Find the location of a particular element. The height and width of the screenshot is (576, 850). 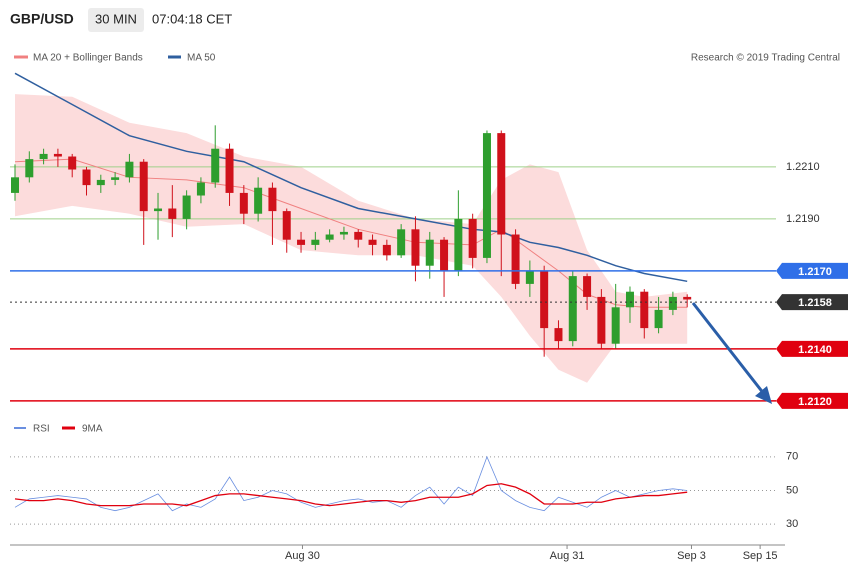

forecast-arrow is located at coordinates (728, 348).